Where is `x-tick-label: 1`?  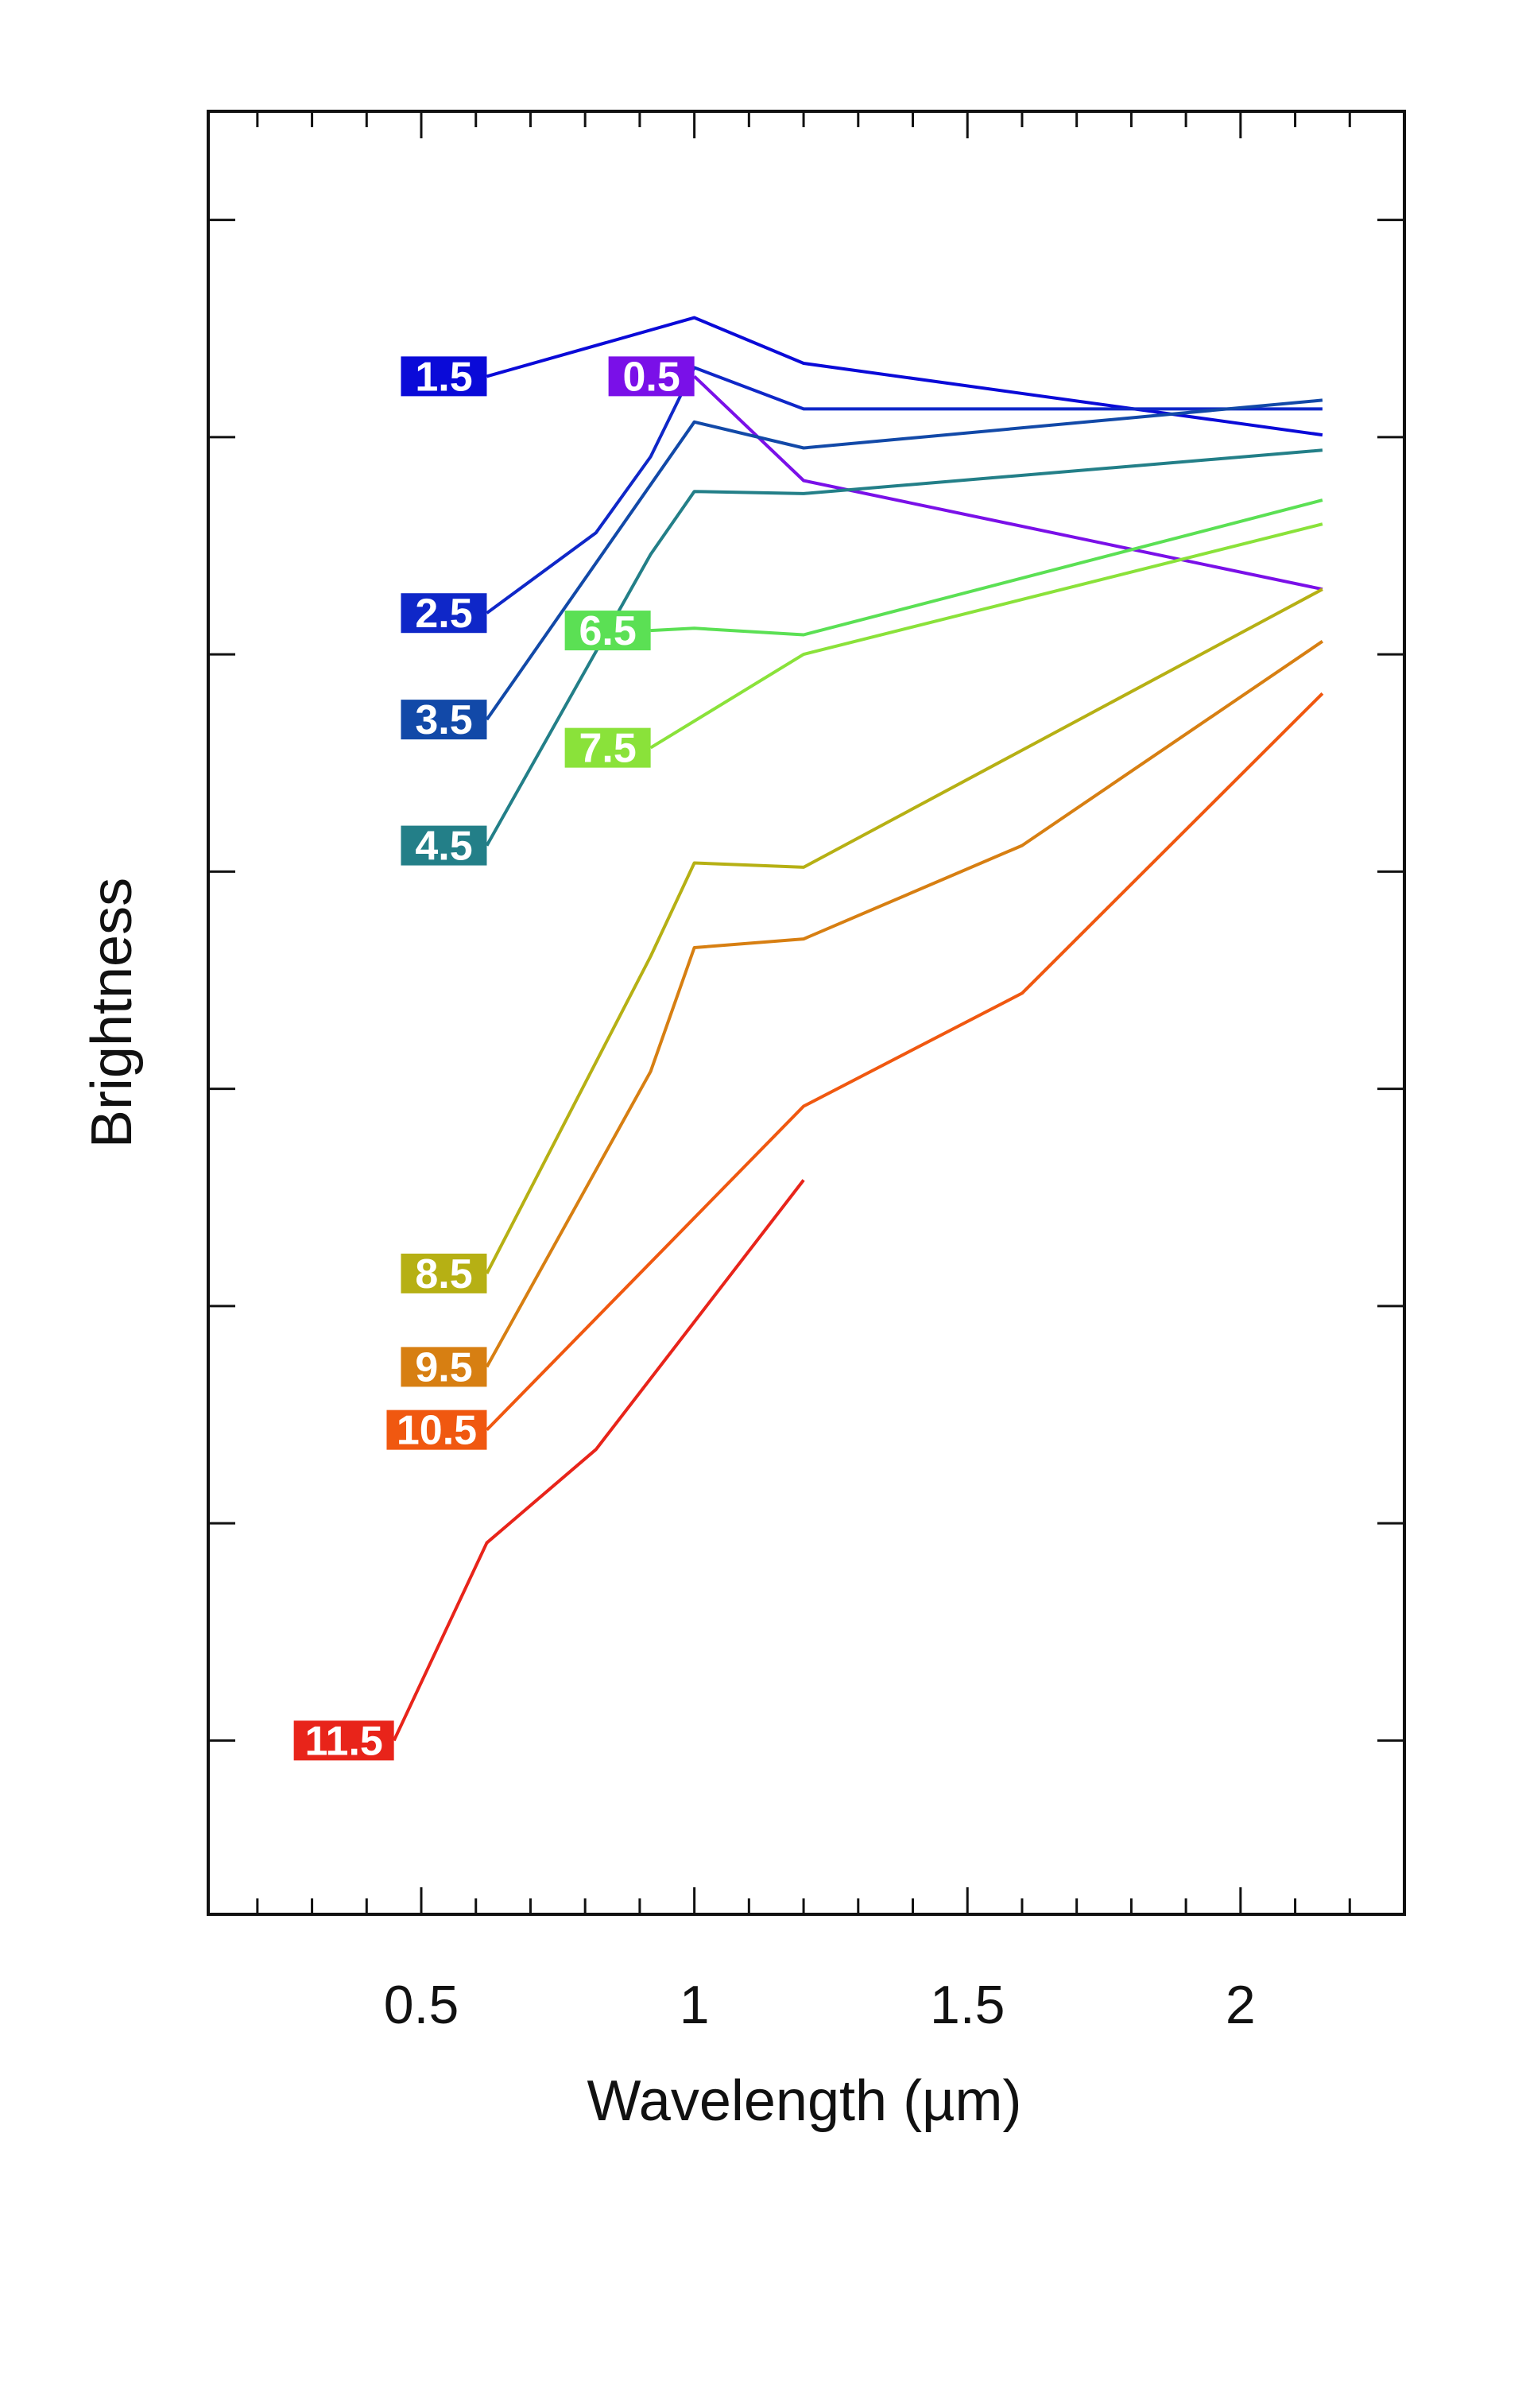
x-tick-label: 1 is located at coordinates (695, 2005).